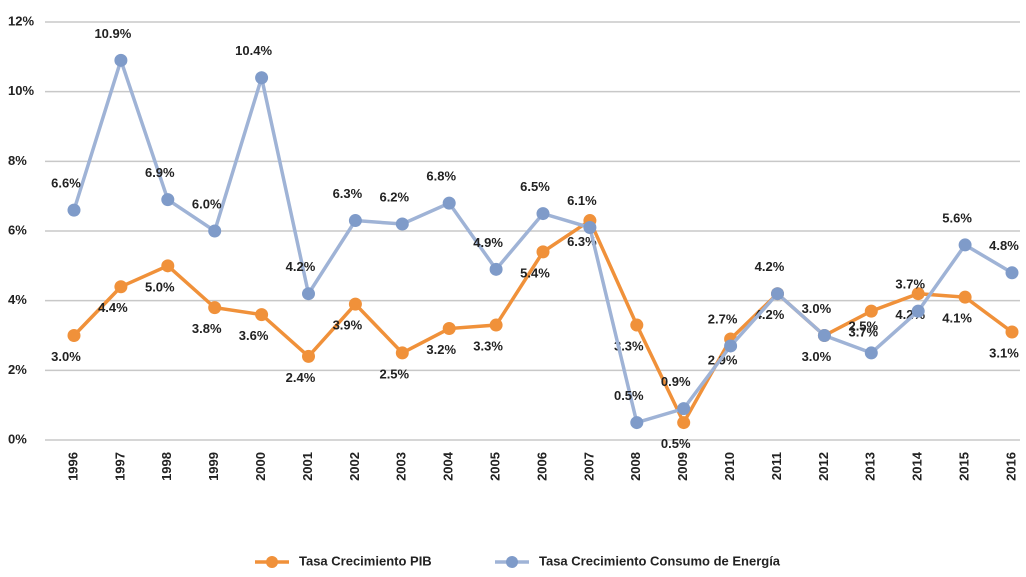 The image size is (1026, 577). What do you see at coordinates (682, 466) in the screenshot?
I see `x-tick-label: 2009` at bounding box center [682, 466].